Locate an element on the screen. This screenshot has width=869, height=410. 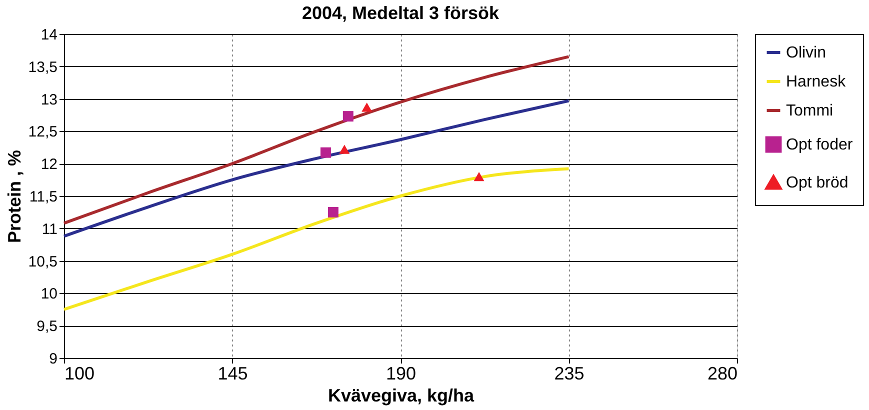
y-tick-label: 13 is located at coordinates (49, 99).